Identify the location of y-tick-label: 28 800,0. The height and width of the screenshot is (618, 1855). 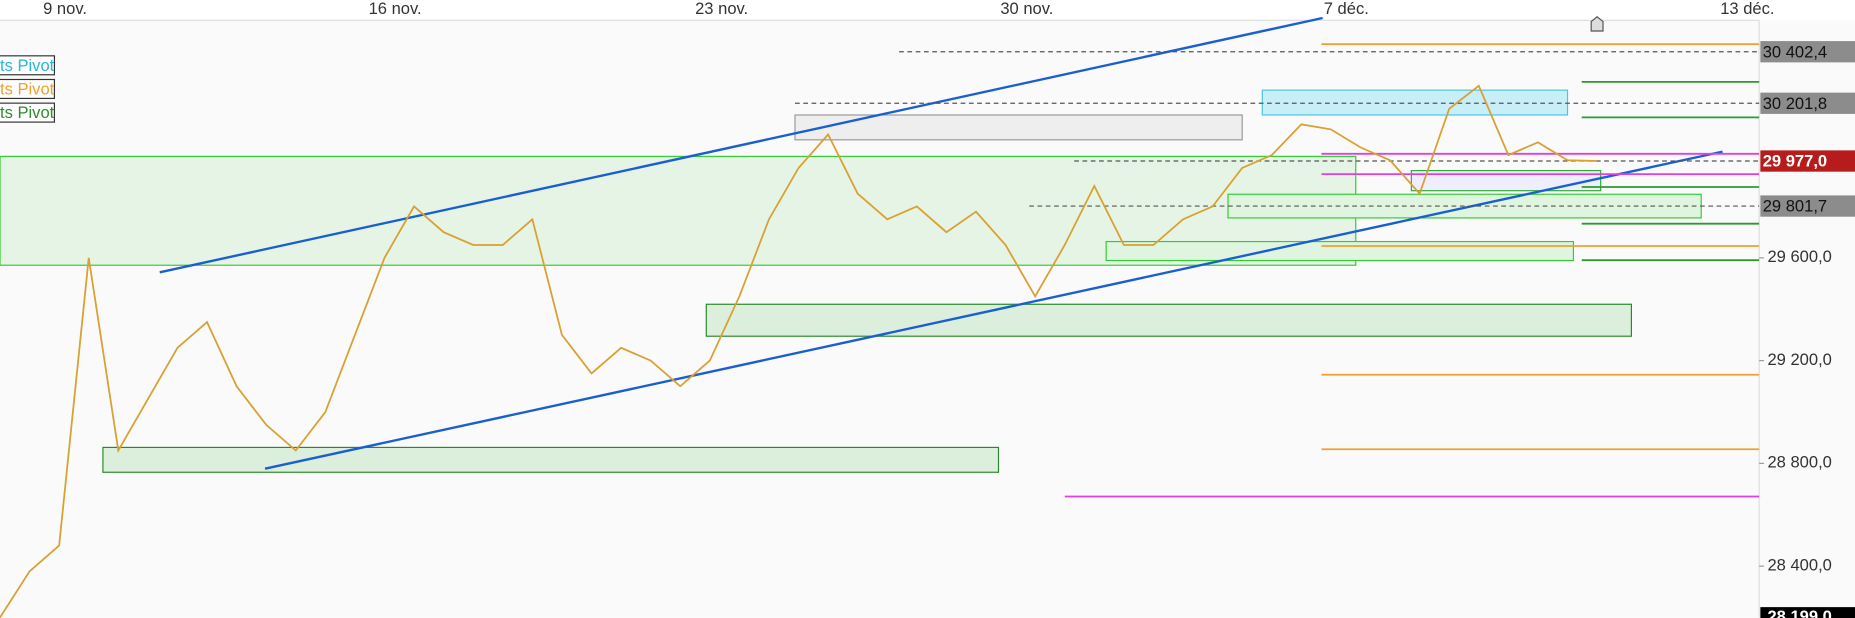
(1799, 462).